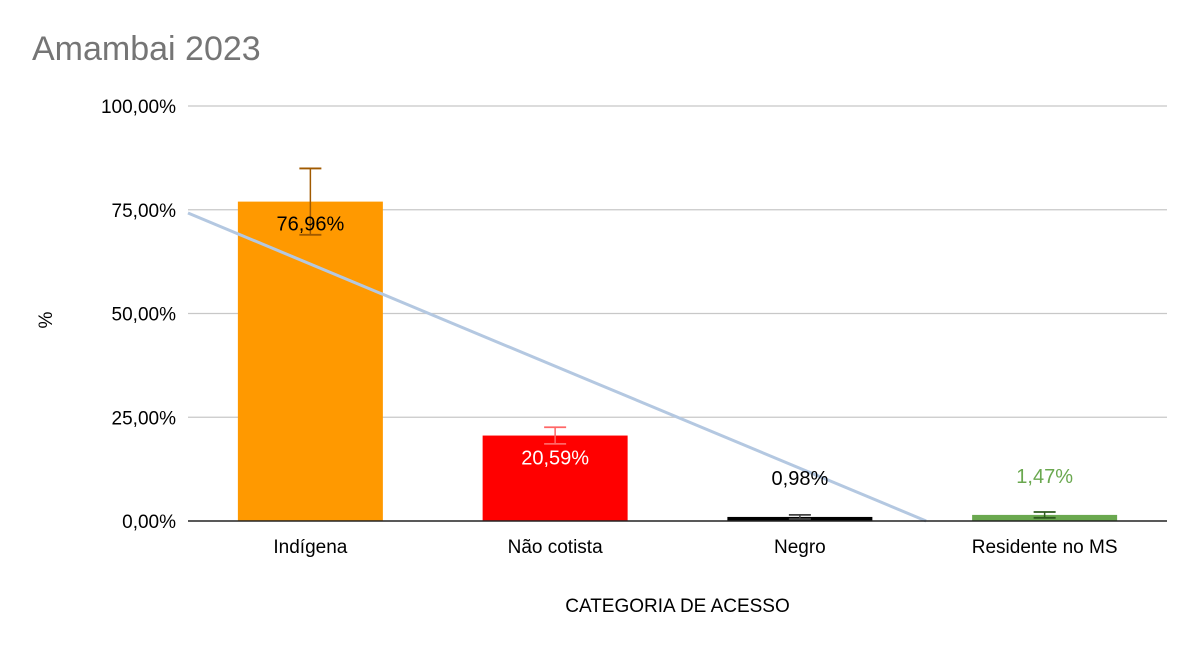  I want to click on y-axis-ticks: 0,00% 25,00% 50,00% 75,00% 100,00%, so click(138, 315).